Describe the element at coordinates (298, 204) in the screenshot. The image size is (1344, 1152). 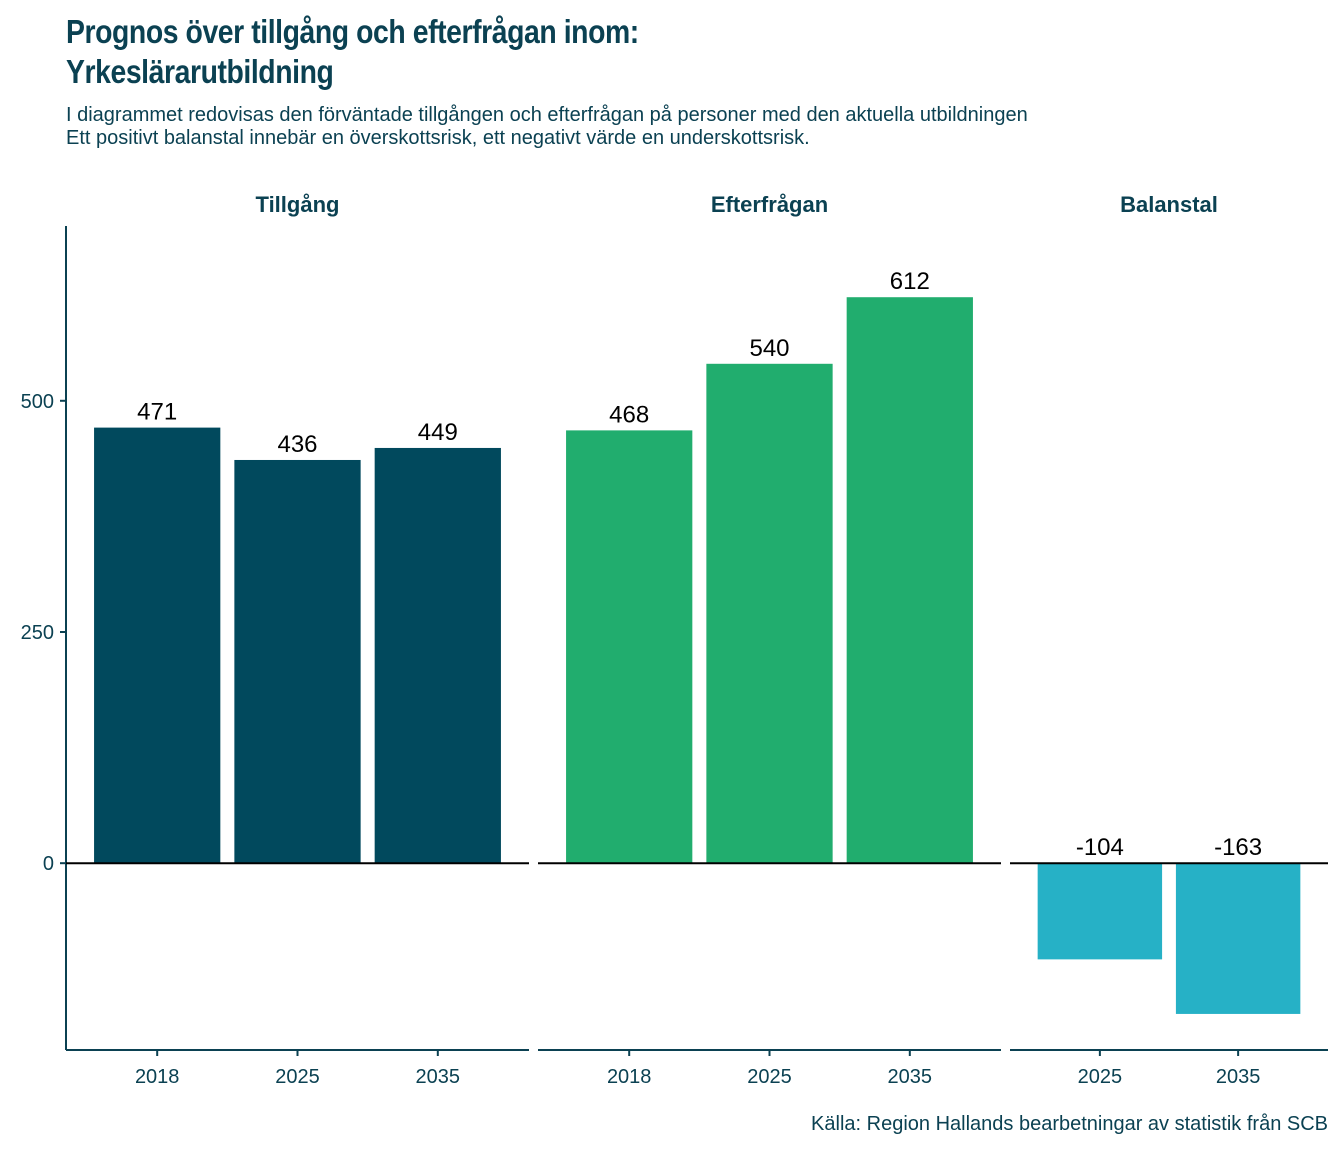
I see `facet-strip-label: Tillgång` at that location.